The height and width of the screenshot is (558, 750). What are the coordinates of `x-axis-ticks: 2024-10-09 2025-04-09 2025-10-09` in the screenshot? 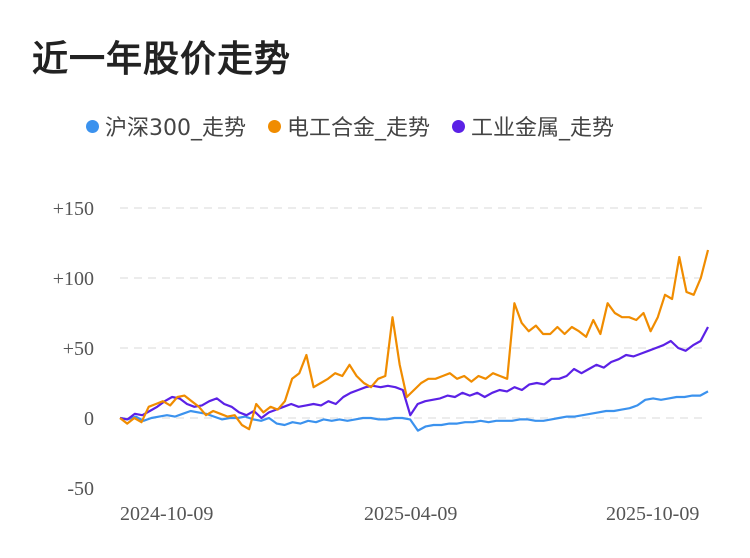 It's located at (409, 514).